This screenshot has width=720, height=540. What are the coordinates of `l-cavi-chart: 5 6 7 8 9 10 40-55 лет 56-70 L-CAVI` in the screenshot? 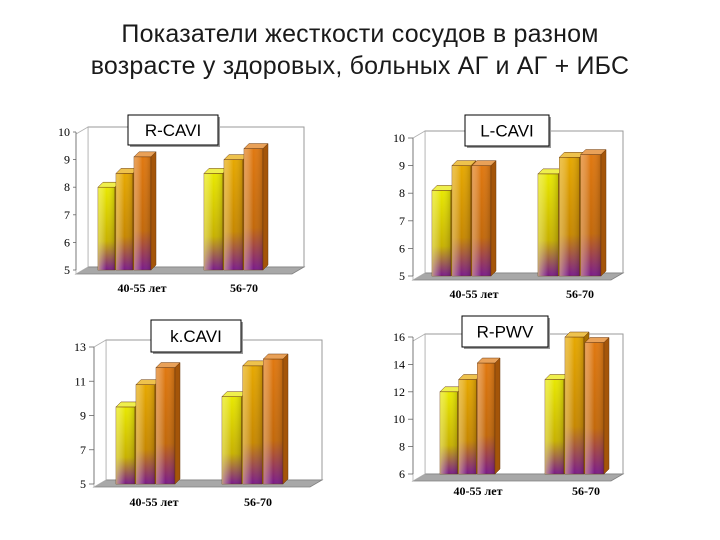 It's located at (509, 207).